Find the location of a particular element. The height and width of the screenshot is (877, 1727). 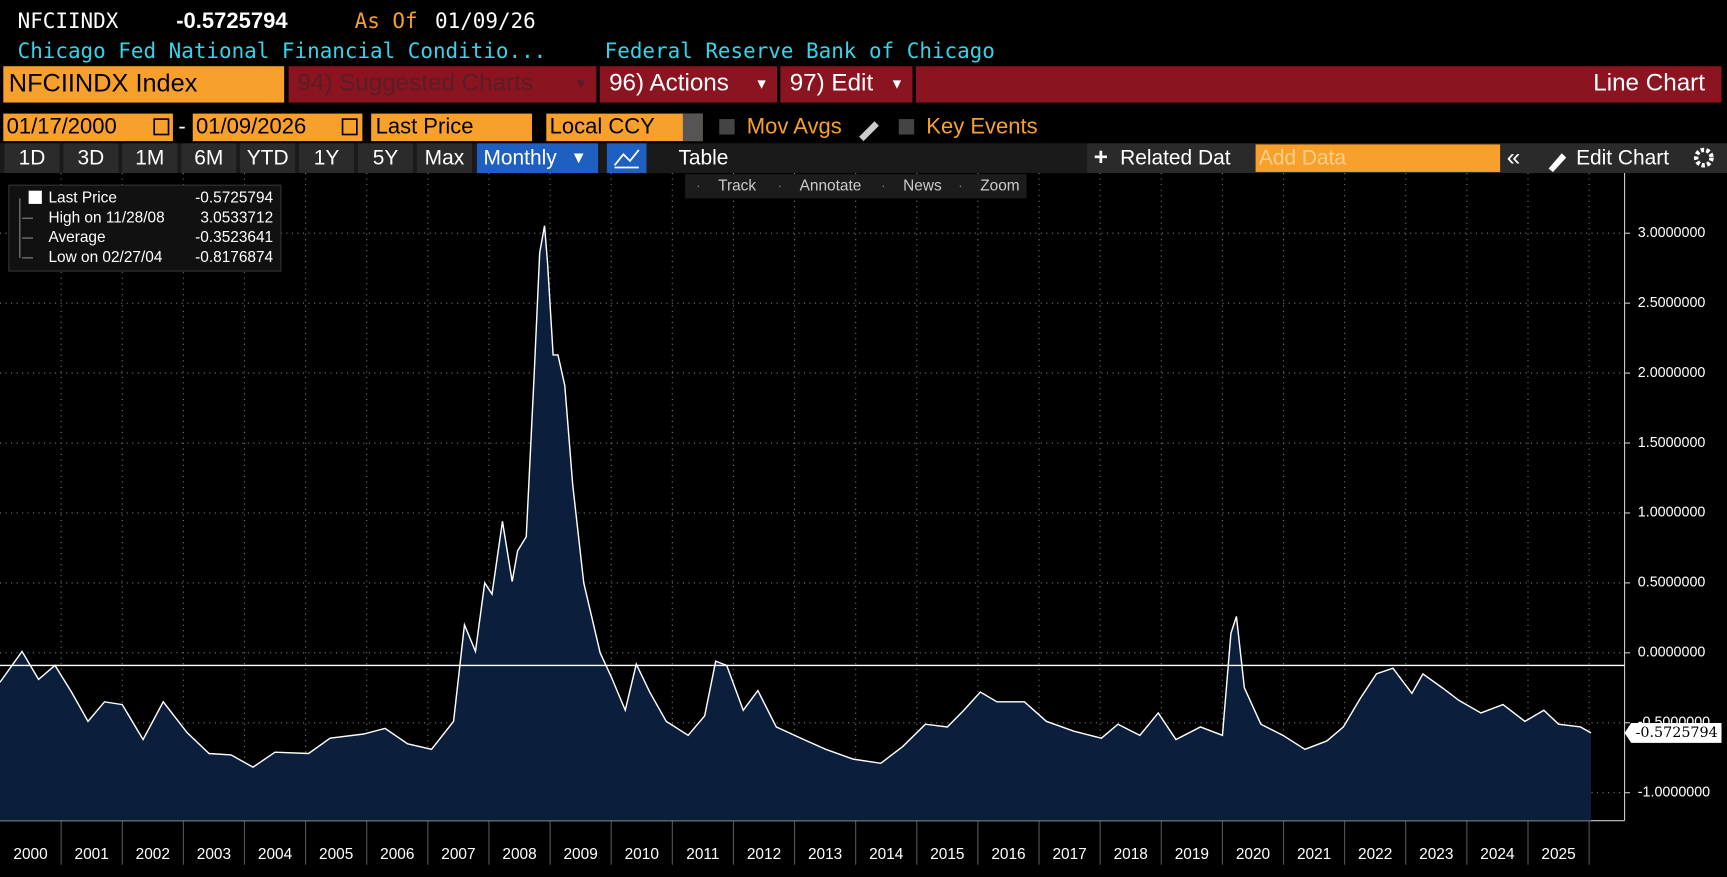

period-label: 1Y is located at coordinates (327, 157).